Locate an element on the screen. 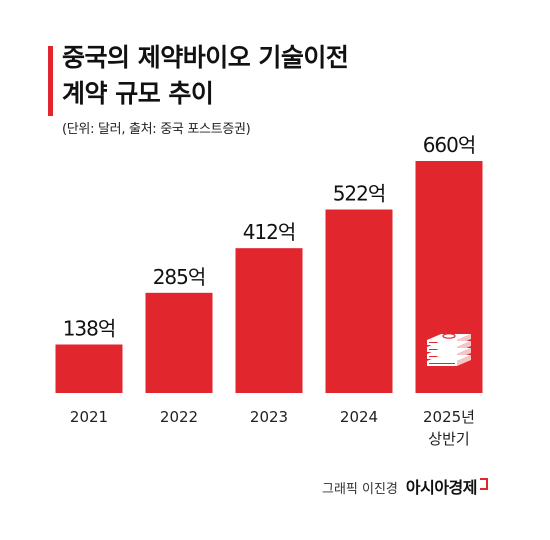 The width and height of the screenshot is (550, 540). logo-mark-icon is located at coordinates (484, 484).